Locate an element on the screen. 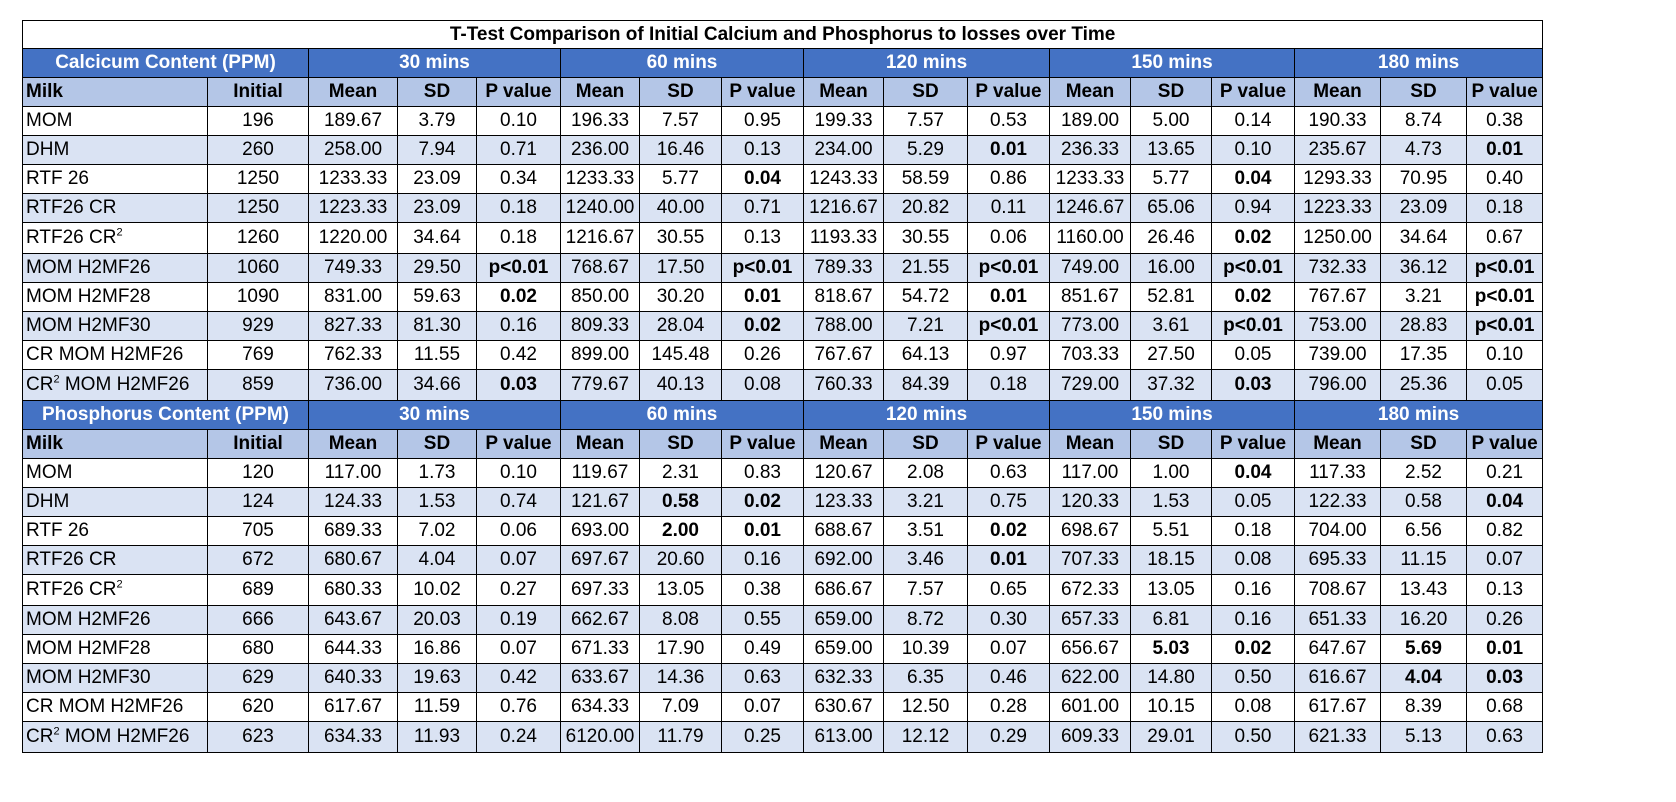  cell-sd: 16.46 is located at coordinates (680, 150).